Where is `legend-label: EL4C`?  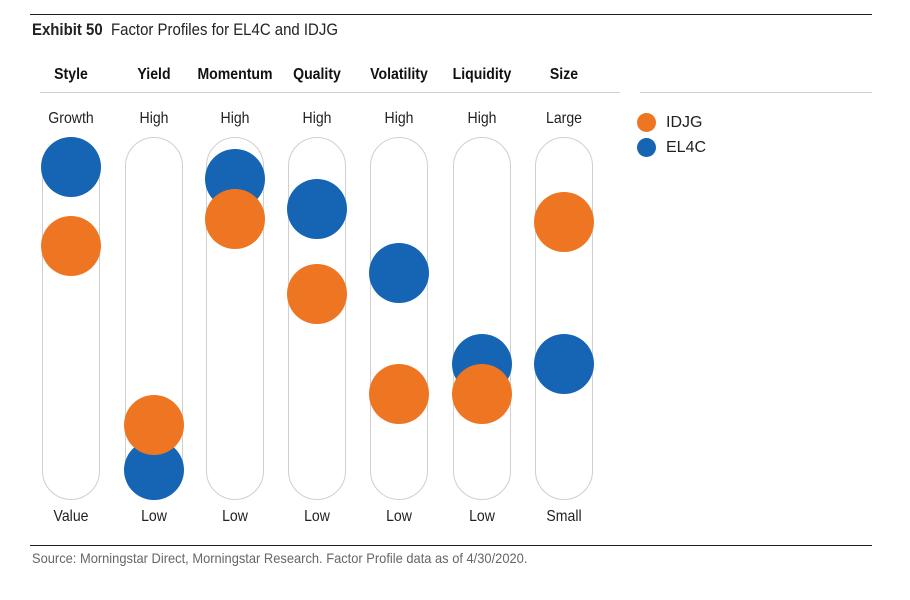 legend-label: EL4C is located at coordinates (686, 147).